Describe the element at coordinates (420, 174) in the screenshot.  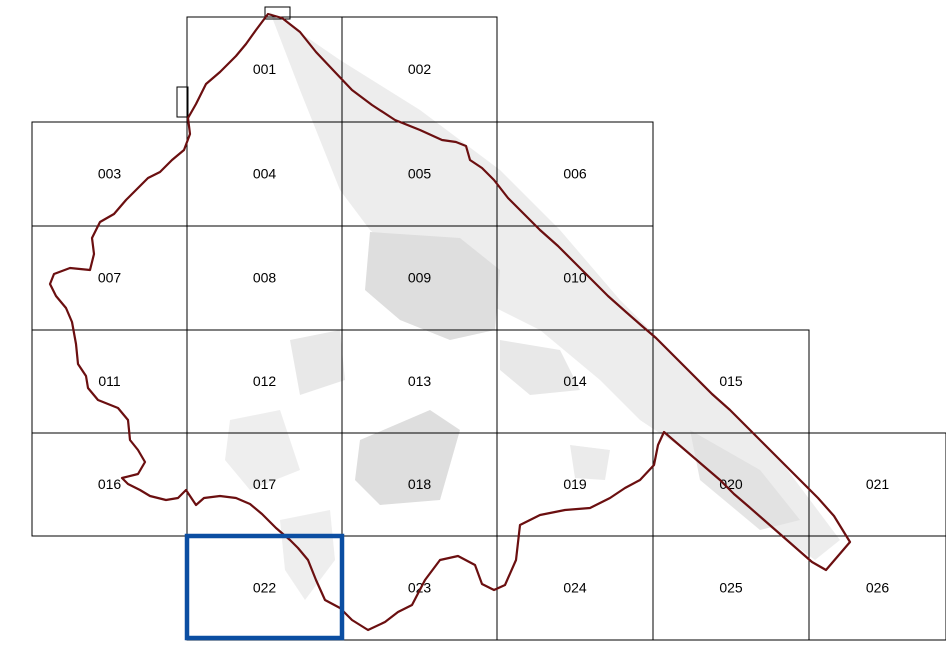
I see `tile-label: 005` at that location.